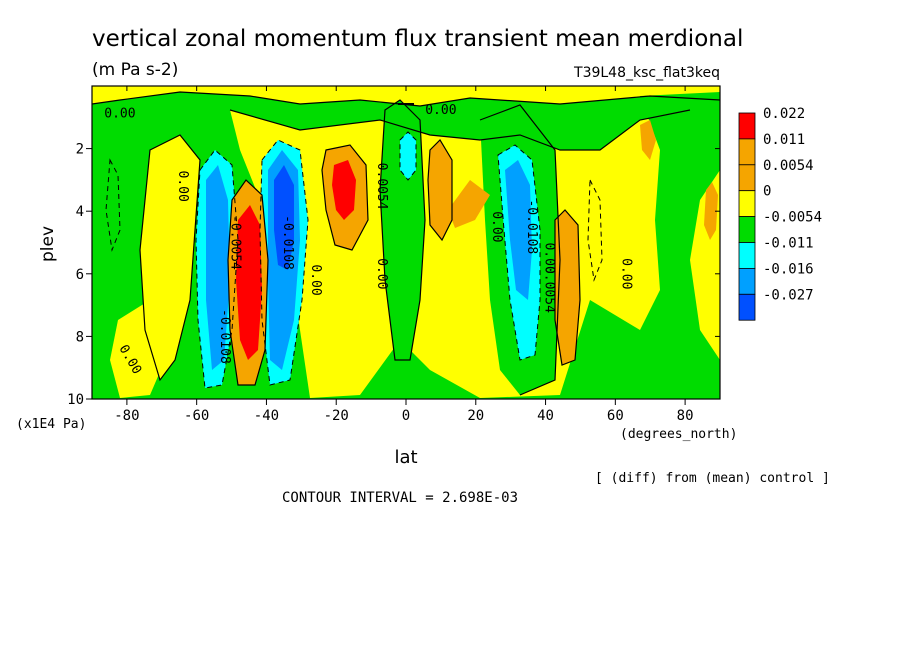 The height and width of the screenshot is (654, 904). What do you see at coordinates (336, 416) in the screenshot?
I see `x-tick-label: -20` at bounding box center [336, 416].